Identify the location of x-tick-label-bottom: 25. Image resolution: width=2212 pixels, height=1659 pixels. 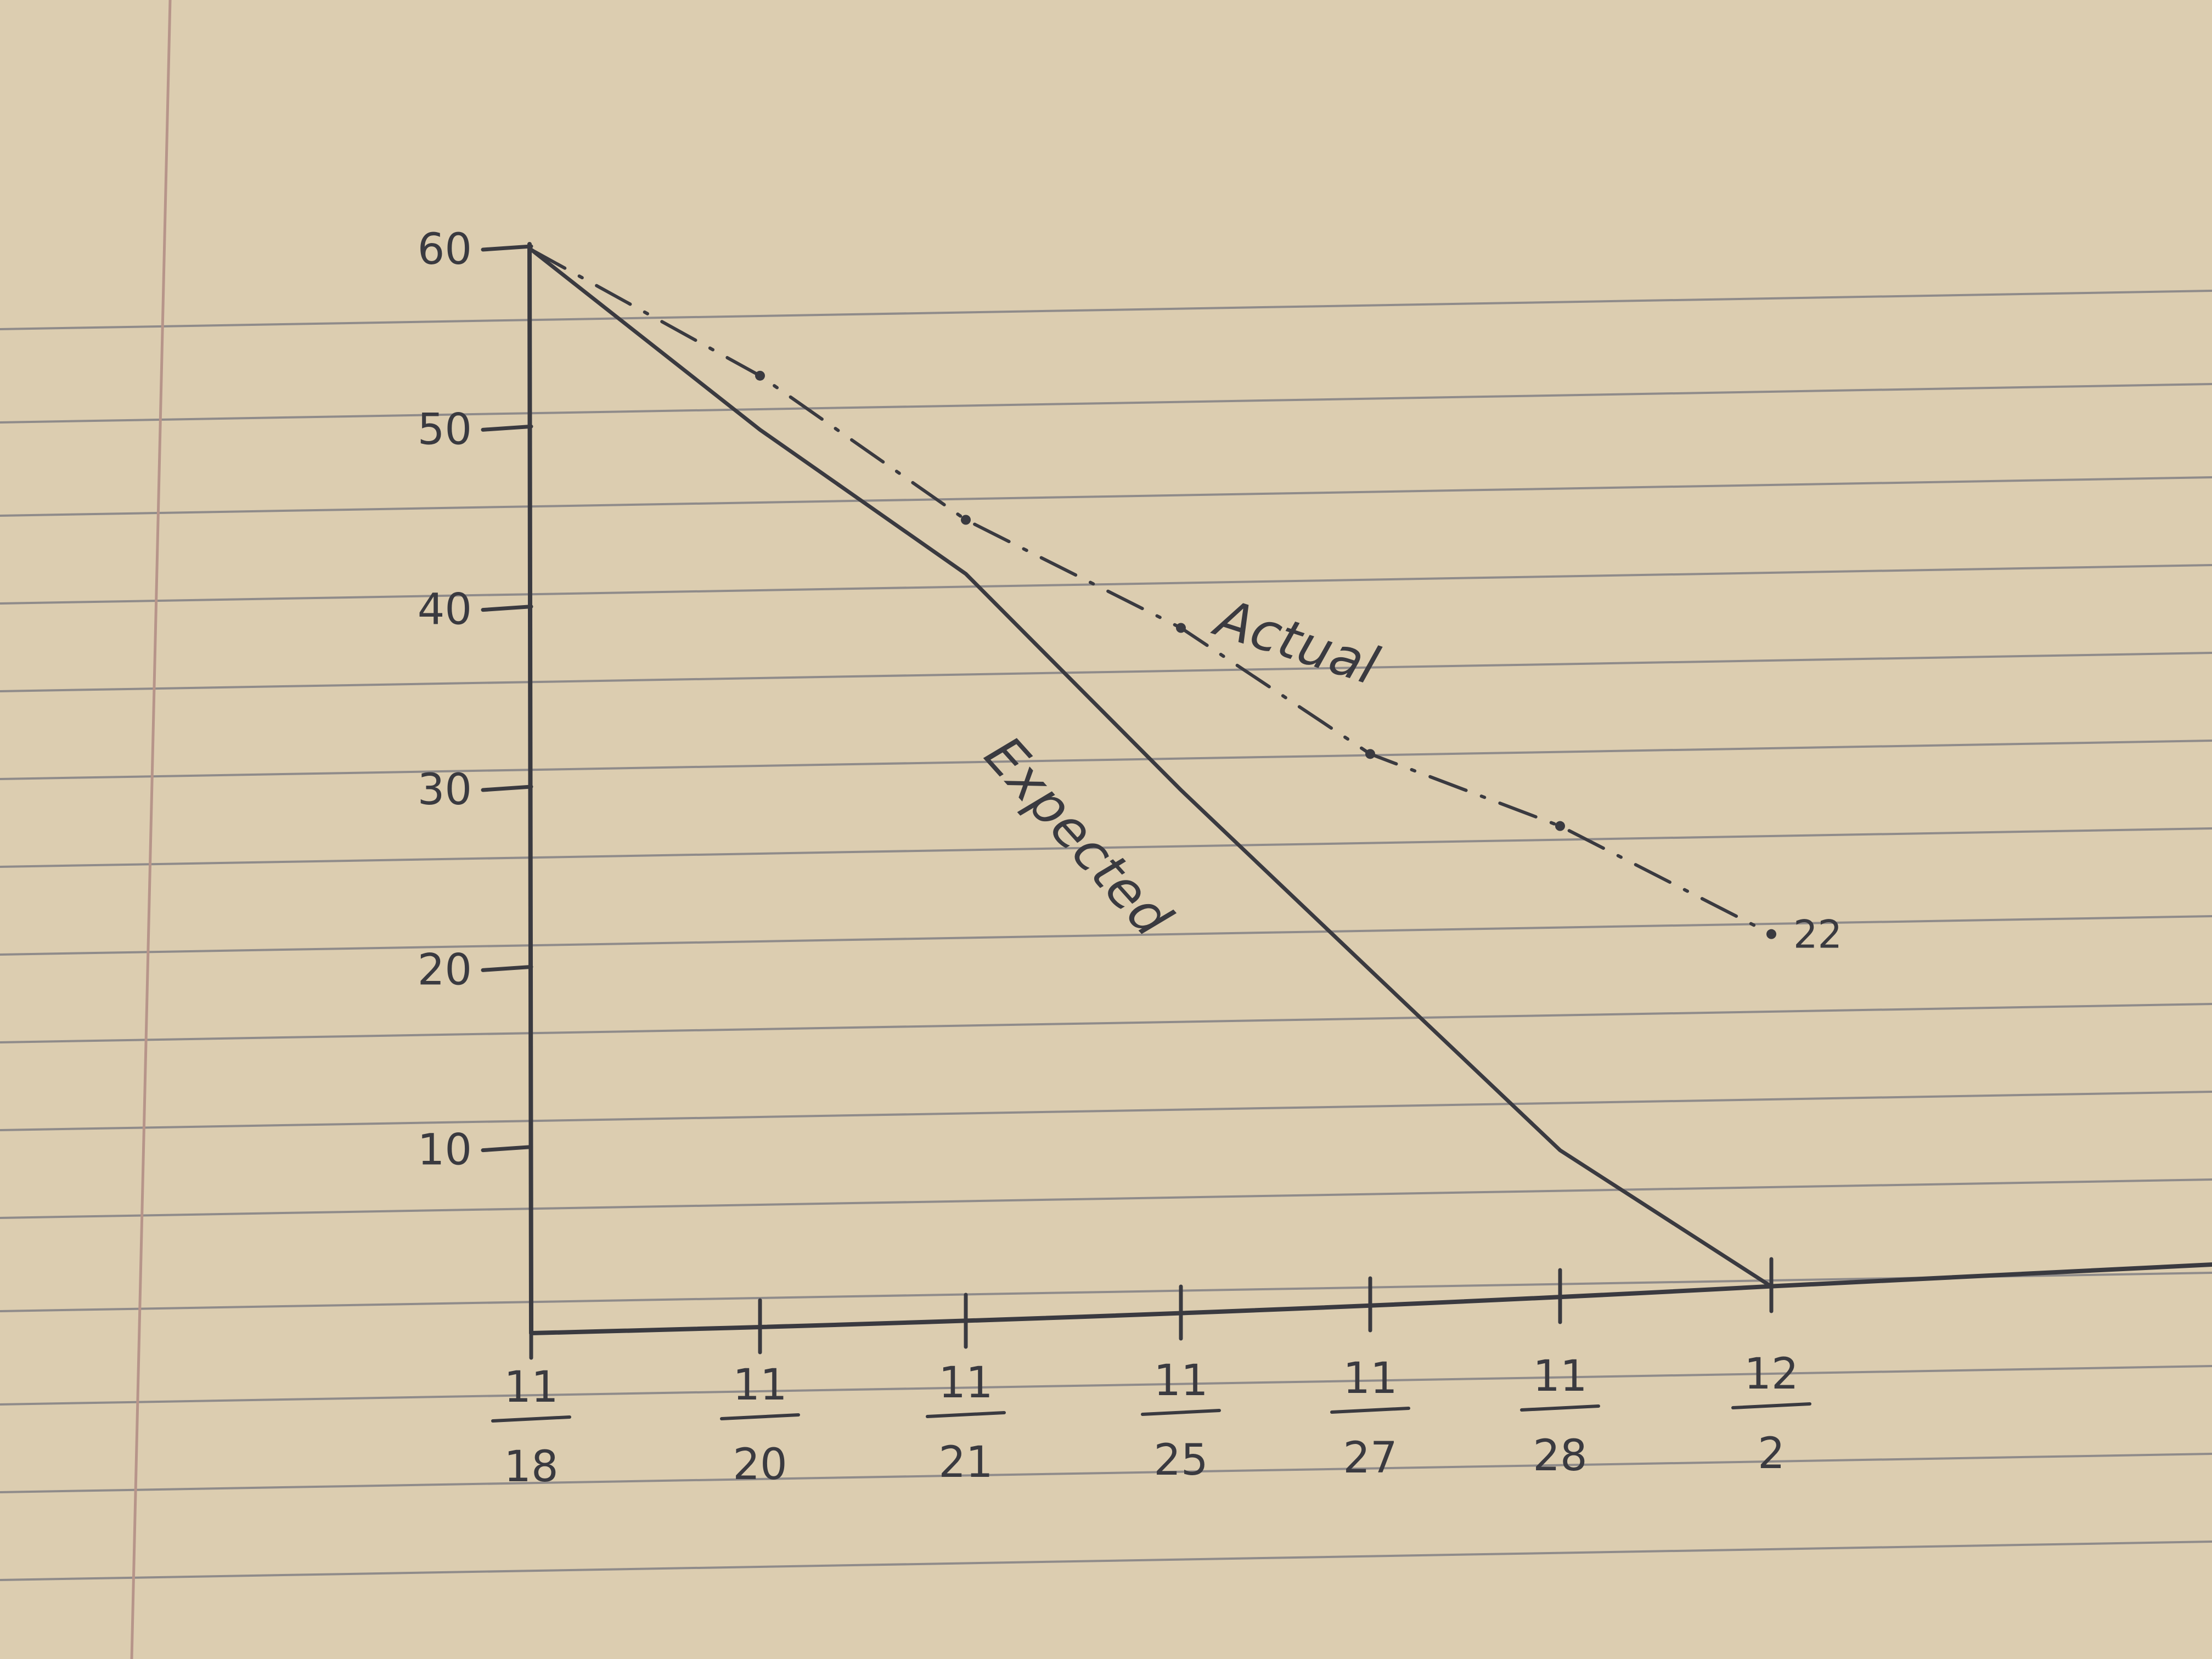
(1181, 1461).